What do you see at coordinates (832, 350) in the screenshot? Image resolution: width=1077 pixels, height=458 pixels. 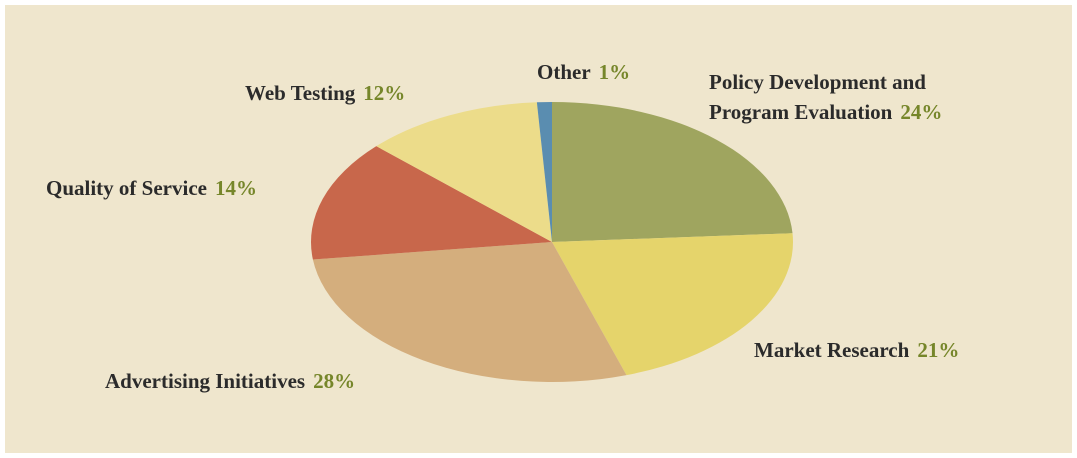 I see `category-name: Market Research` at bounding box center [832, 350].